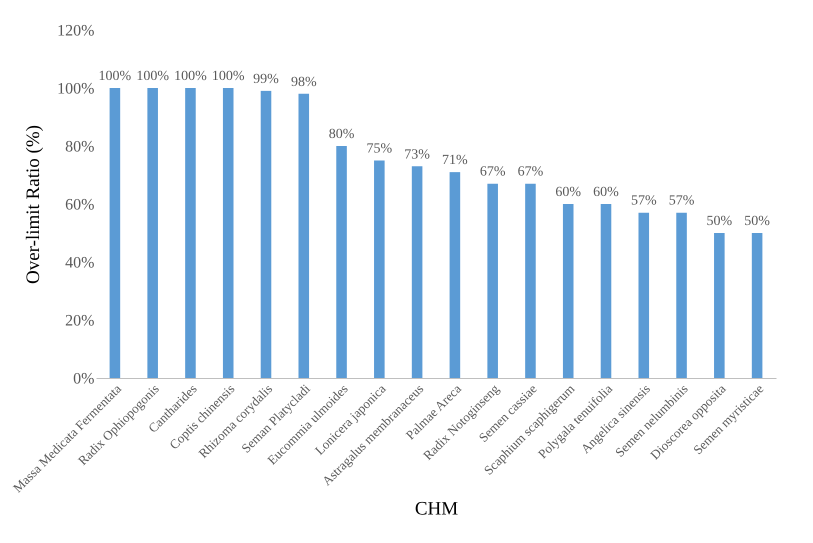 Image resolution: width=813 pixels, height=543 pixels. Describe the element at coordinates (341, 134) in the screenshot. I see `data-label: 80%` at that location.